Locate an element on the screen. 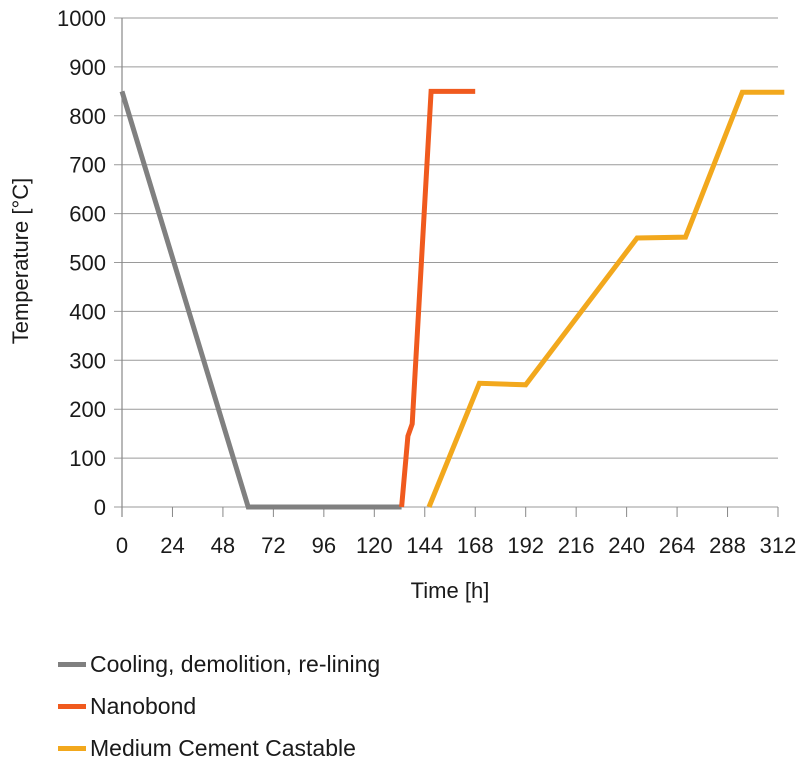 The height and width of the screenshot is (769, 800). x-tick-label-96: 96 is located at coordinates (324, 545).